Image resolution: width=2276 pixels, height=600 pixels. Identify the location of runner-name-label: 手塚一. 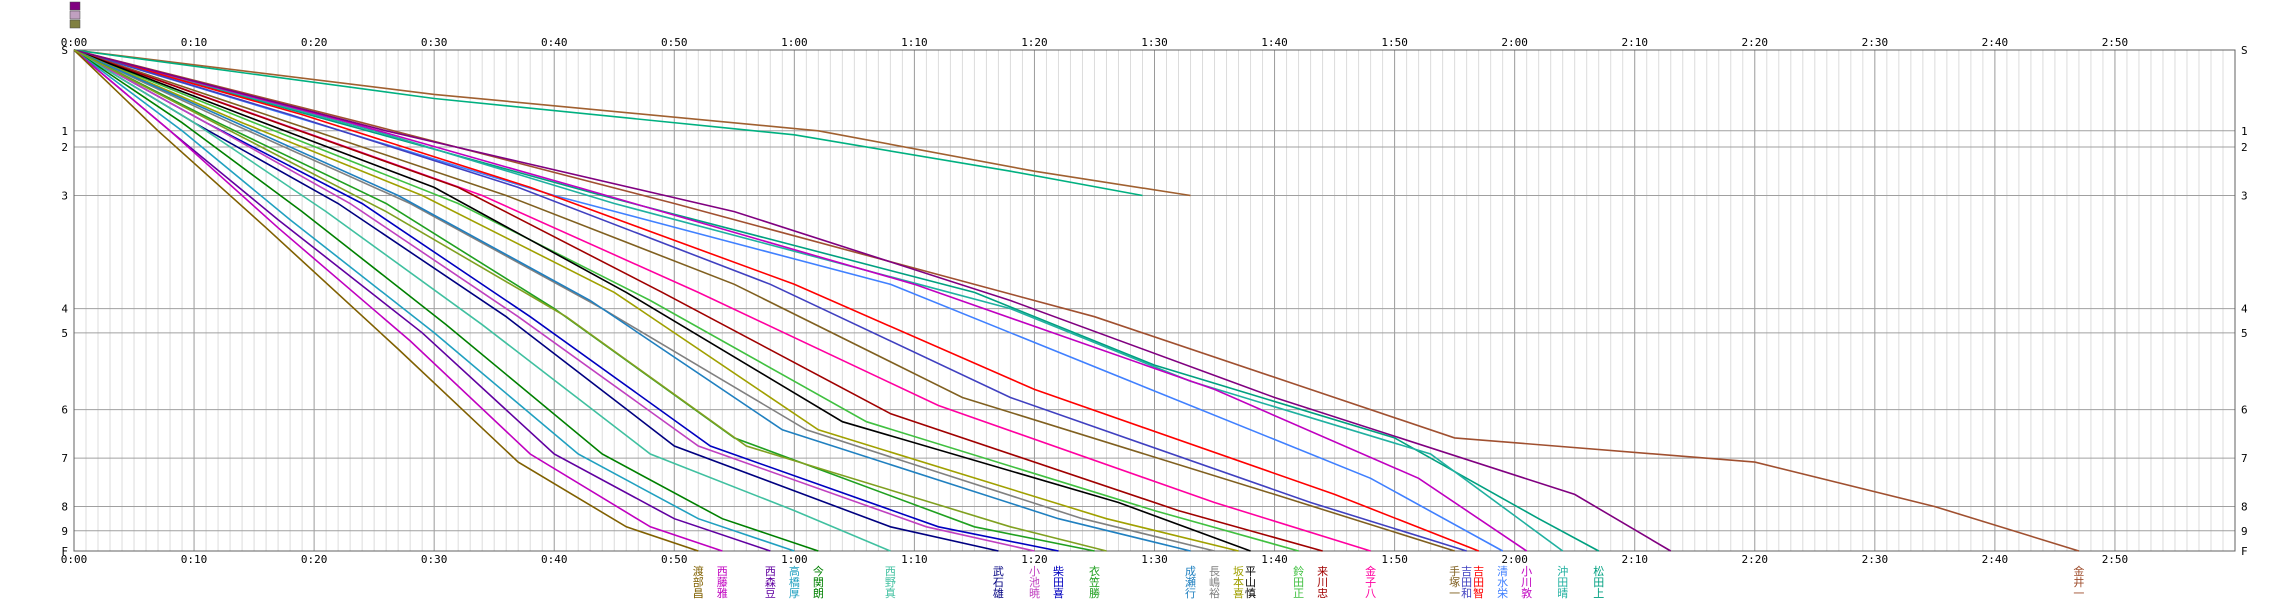
(1454, 582).